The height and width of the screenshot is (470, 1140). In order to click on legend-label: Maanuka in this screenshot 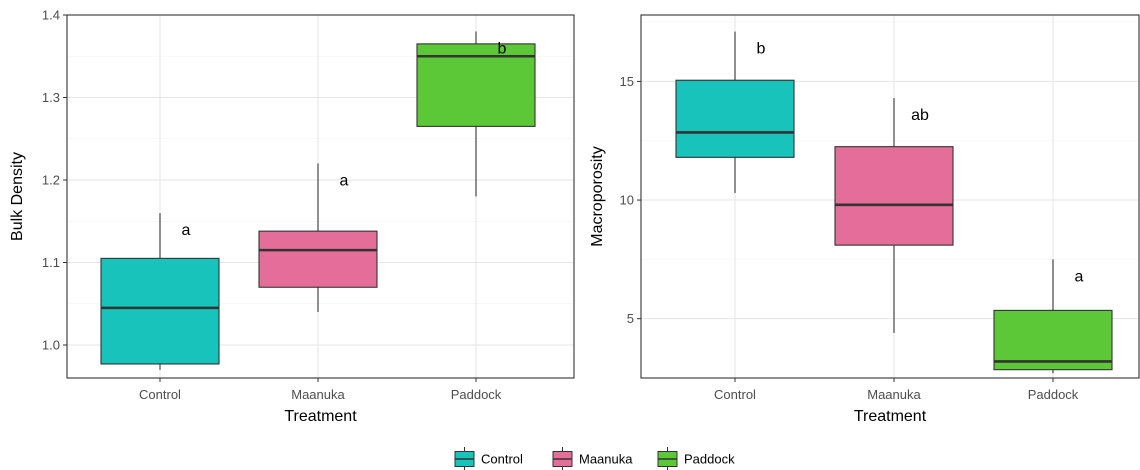, I will do `click(606, 459)`.